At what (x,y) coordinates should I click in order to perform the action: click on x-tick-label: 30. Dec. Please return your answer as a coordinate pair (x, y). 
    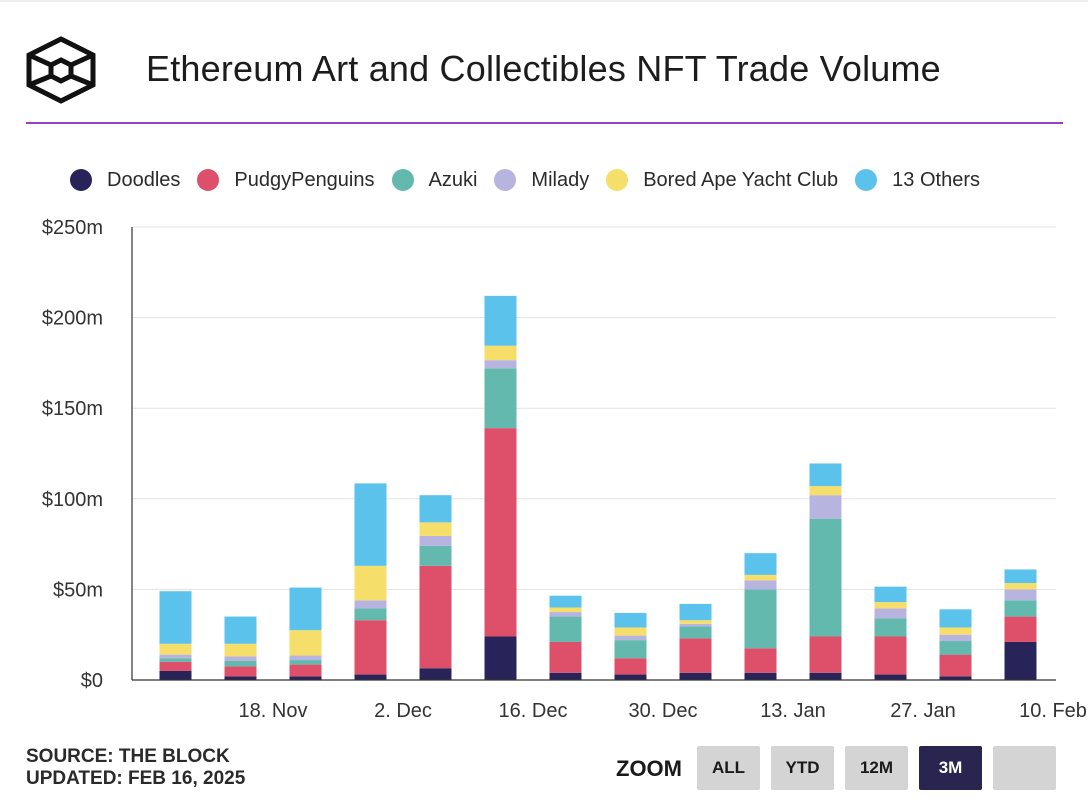
    Looking at the image, I should click on (663, 711).